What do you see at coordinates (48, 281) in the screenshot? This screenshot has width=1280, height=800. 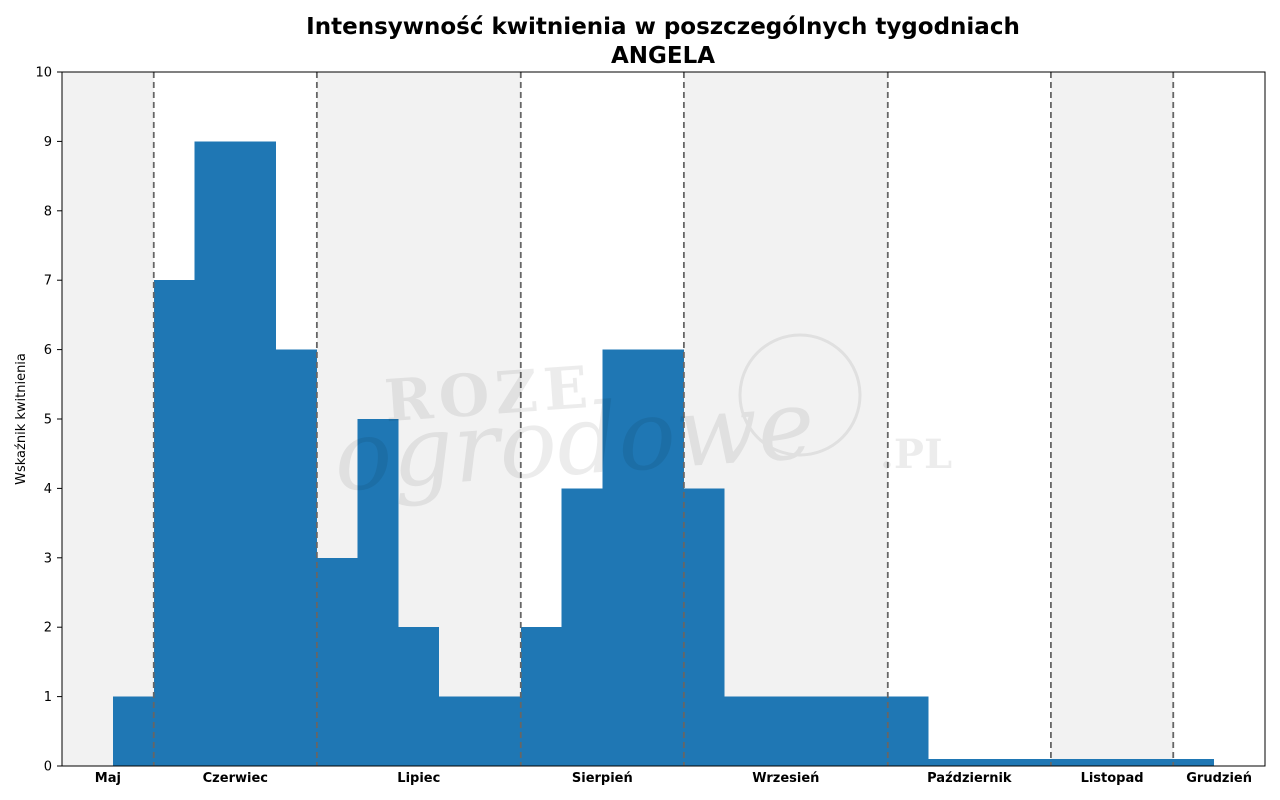 I see `y-tick-label-7: 7` at bounding box center [48, 281].